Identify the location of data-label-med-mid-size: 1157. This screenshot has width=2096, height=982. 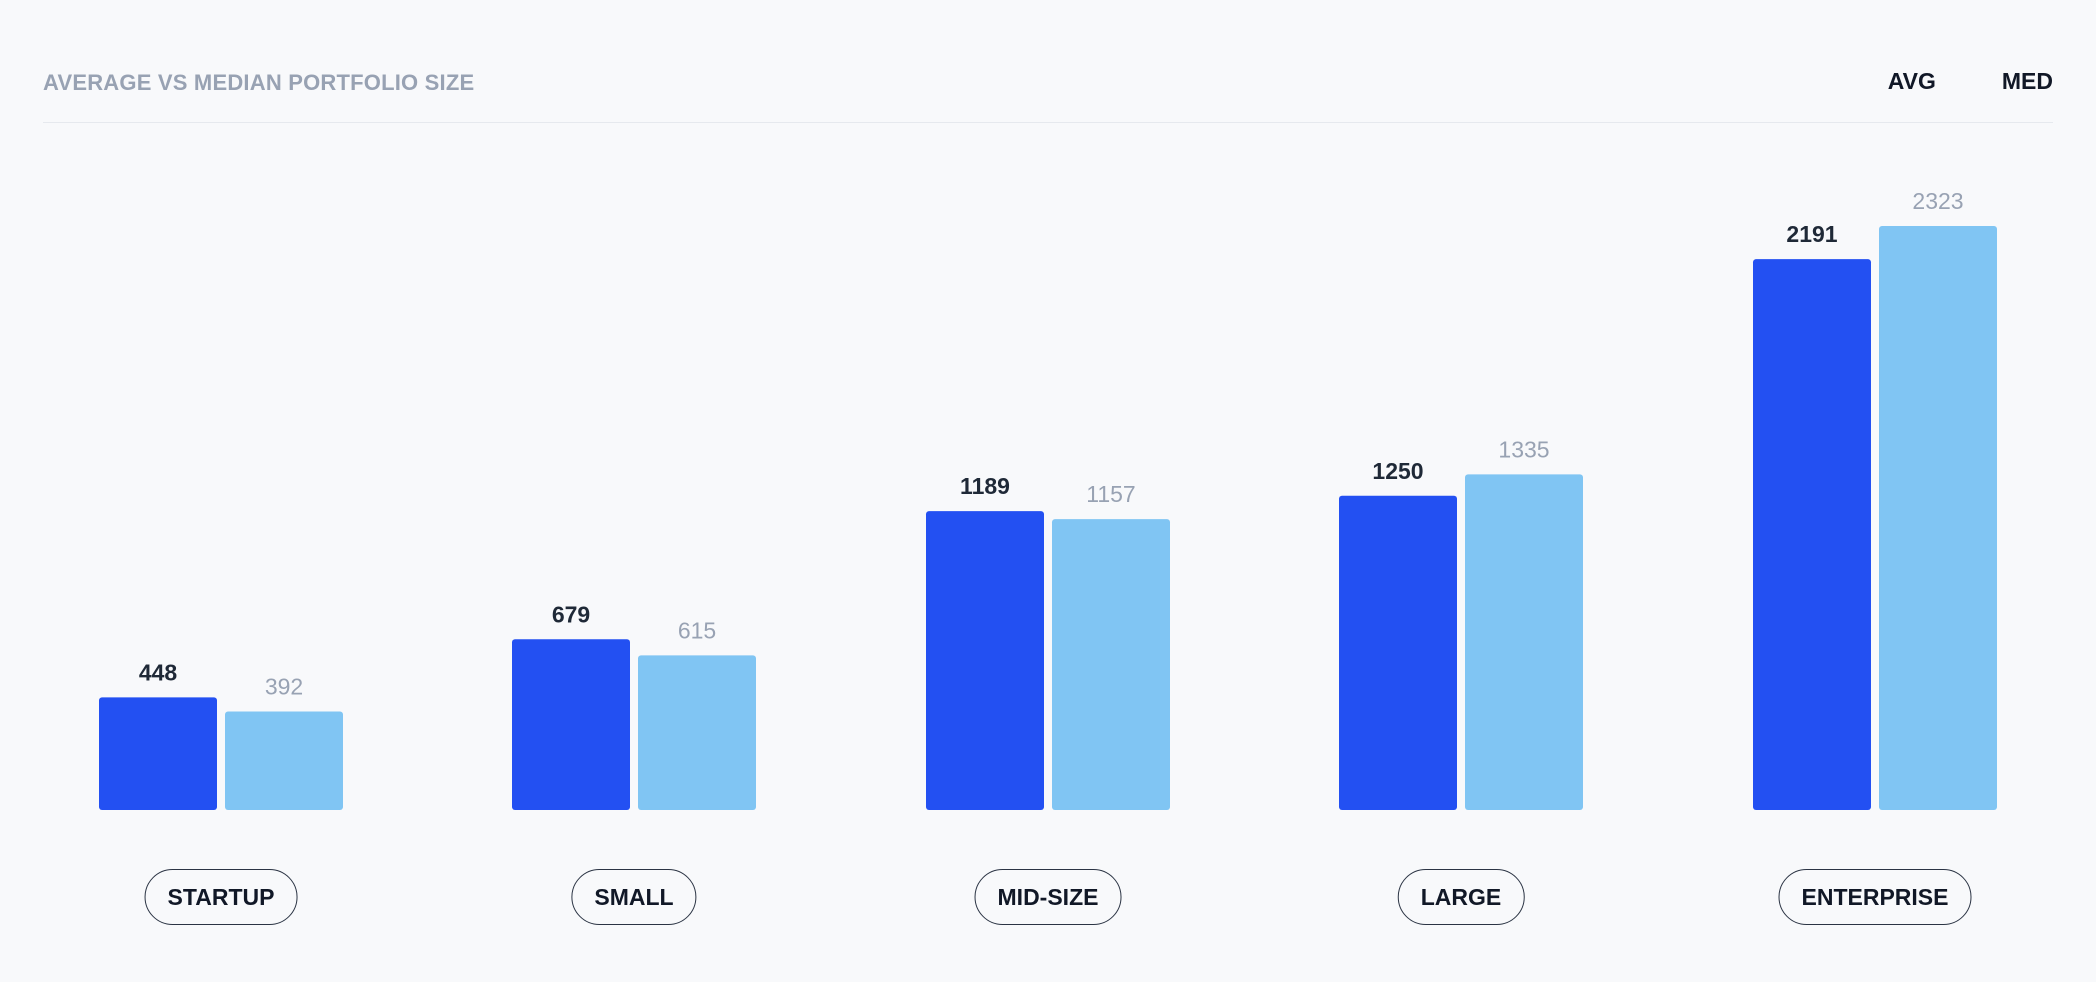
(1110, 494).